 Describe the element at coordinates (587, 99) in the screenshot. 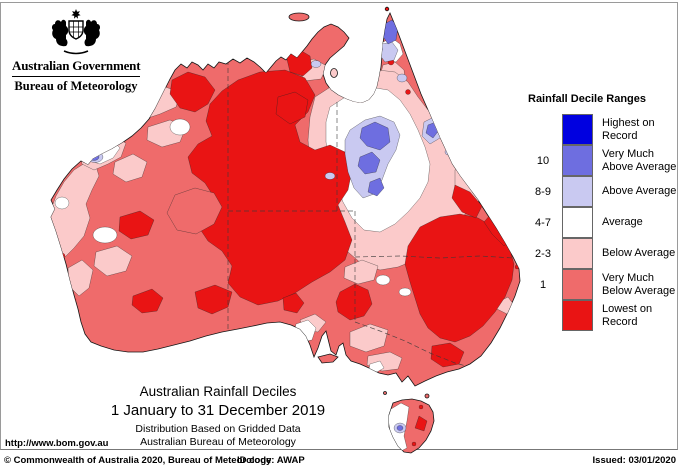

I see `legend-title: Rainfall Decile Ranges` at that location.